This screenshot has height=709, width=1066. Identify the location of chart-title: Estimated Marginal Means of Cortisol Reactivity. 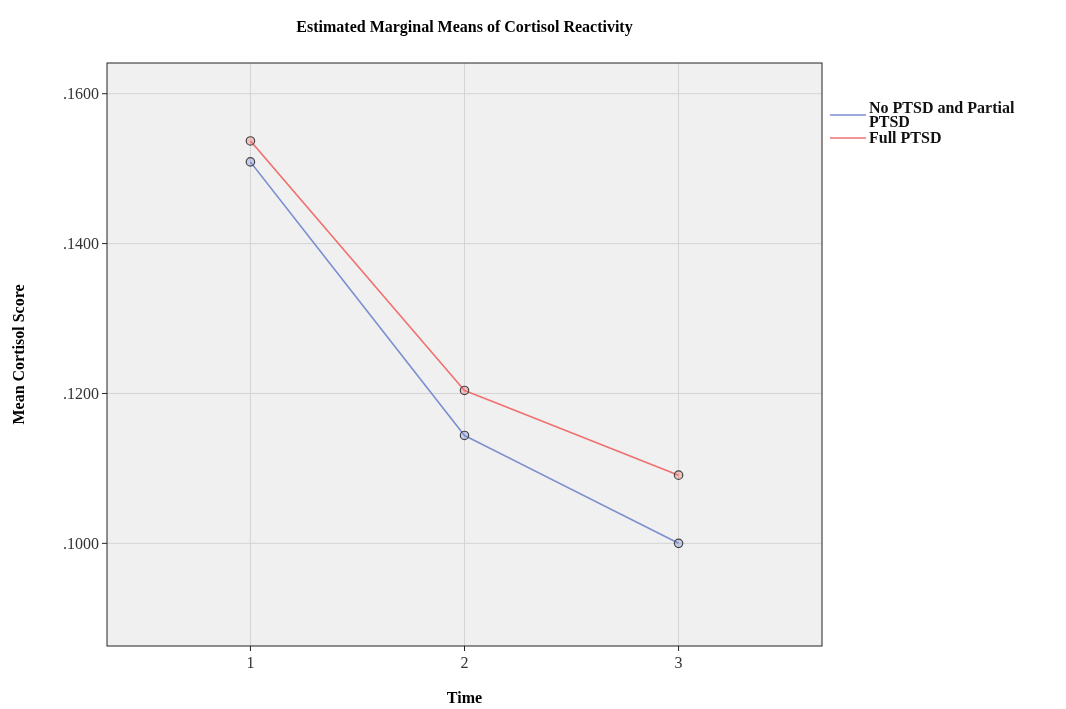
(464, 27).